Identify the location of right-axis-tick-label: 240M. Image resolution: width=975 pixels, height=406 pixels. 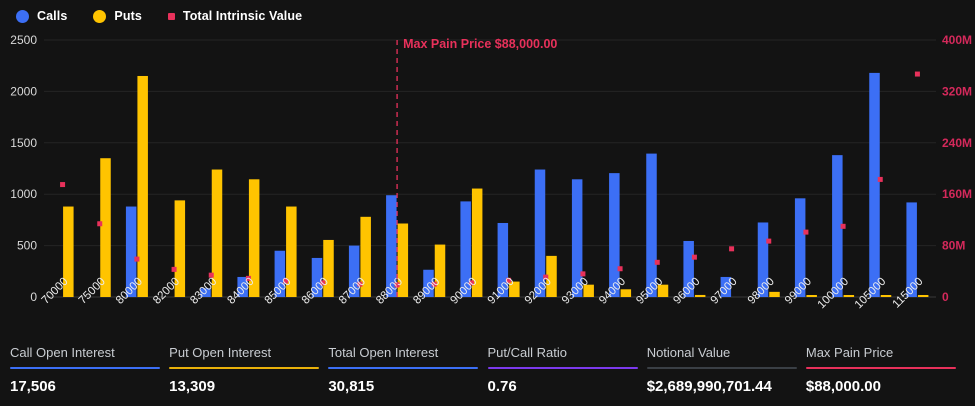
(957, 143).